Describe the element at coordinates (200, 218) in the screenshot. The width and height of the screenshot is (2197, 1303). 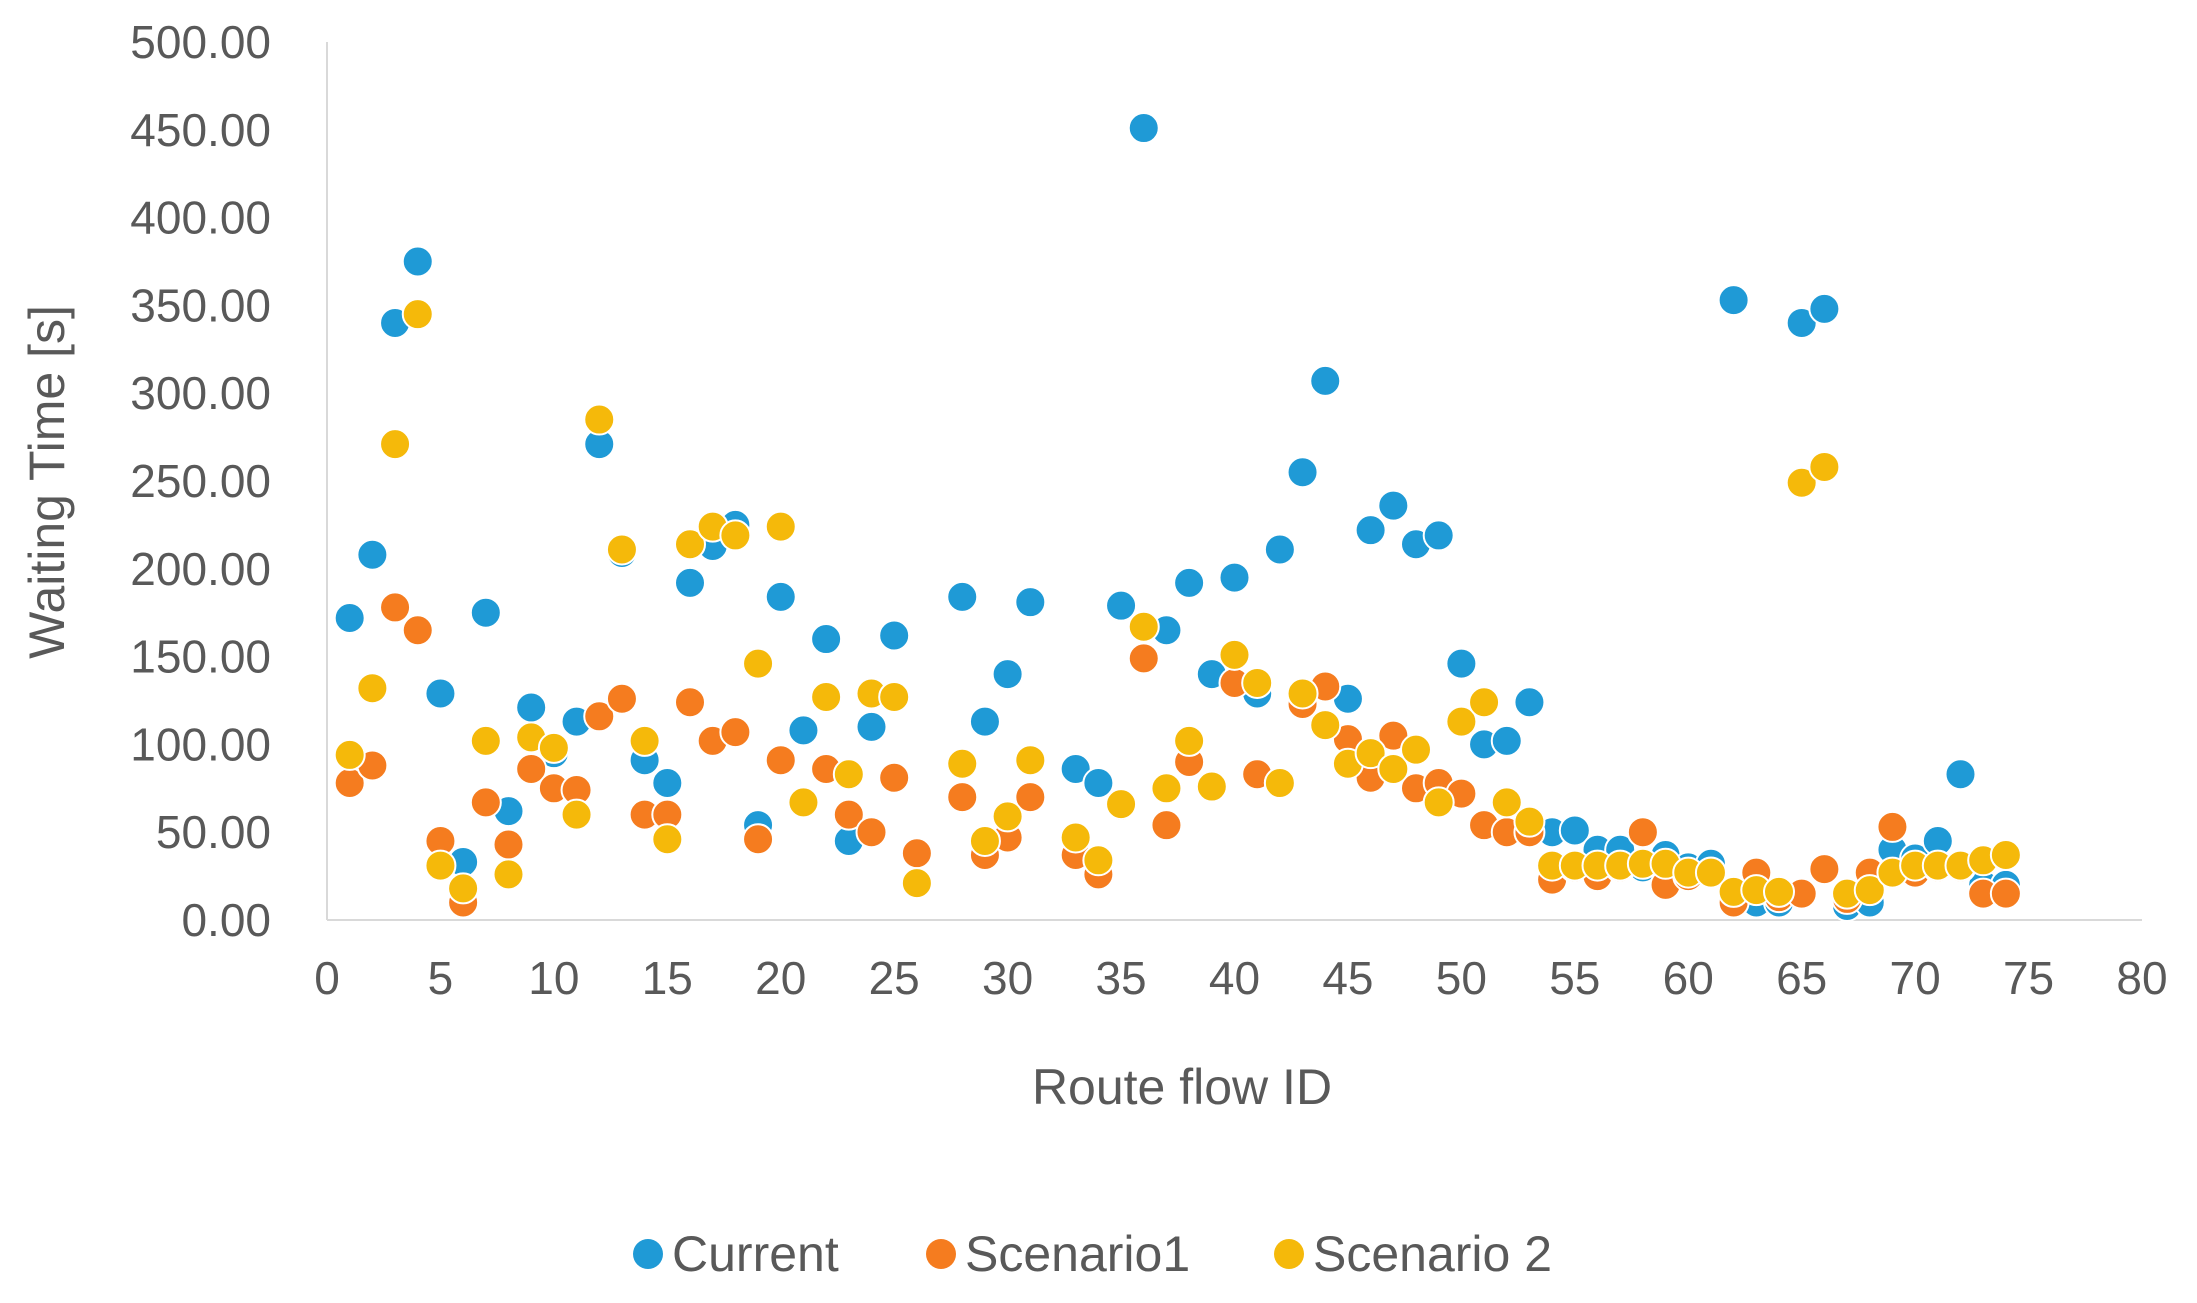
I see `y-tick-label: 400.00` at that location.